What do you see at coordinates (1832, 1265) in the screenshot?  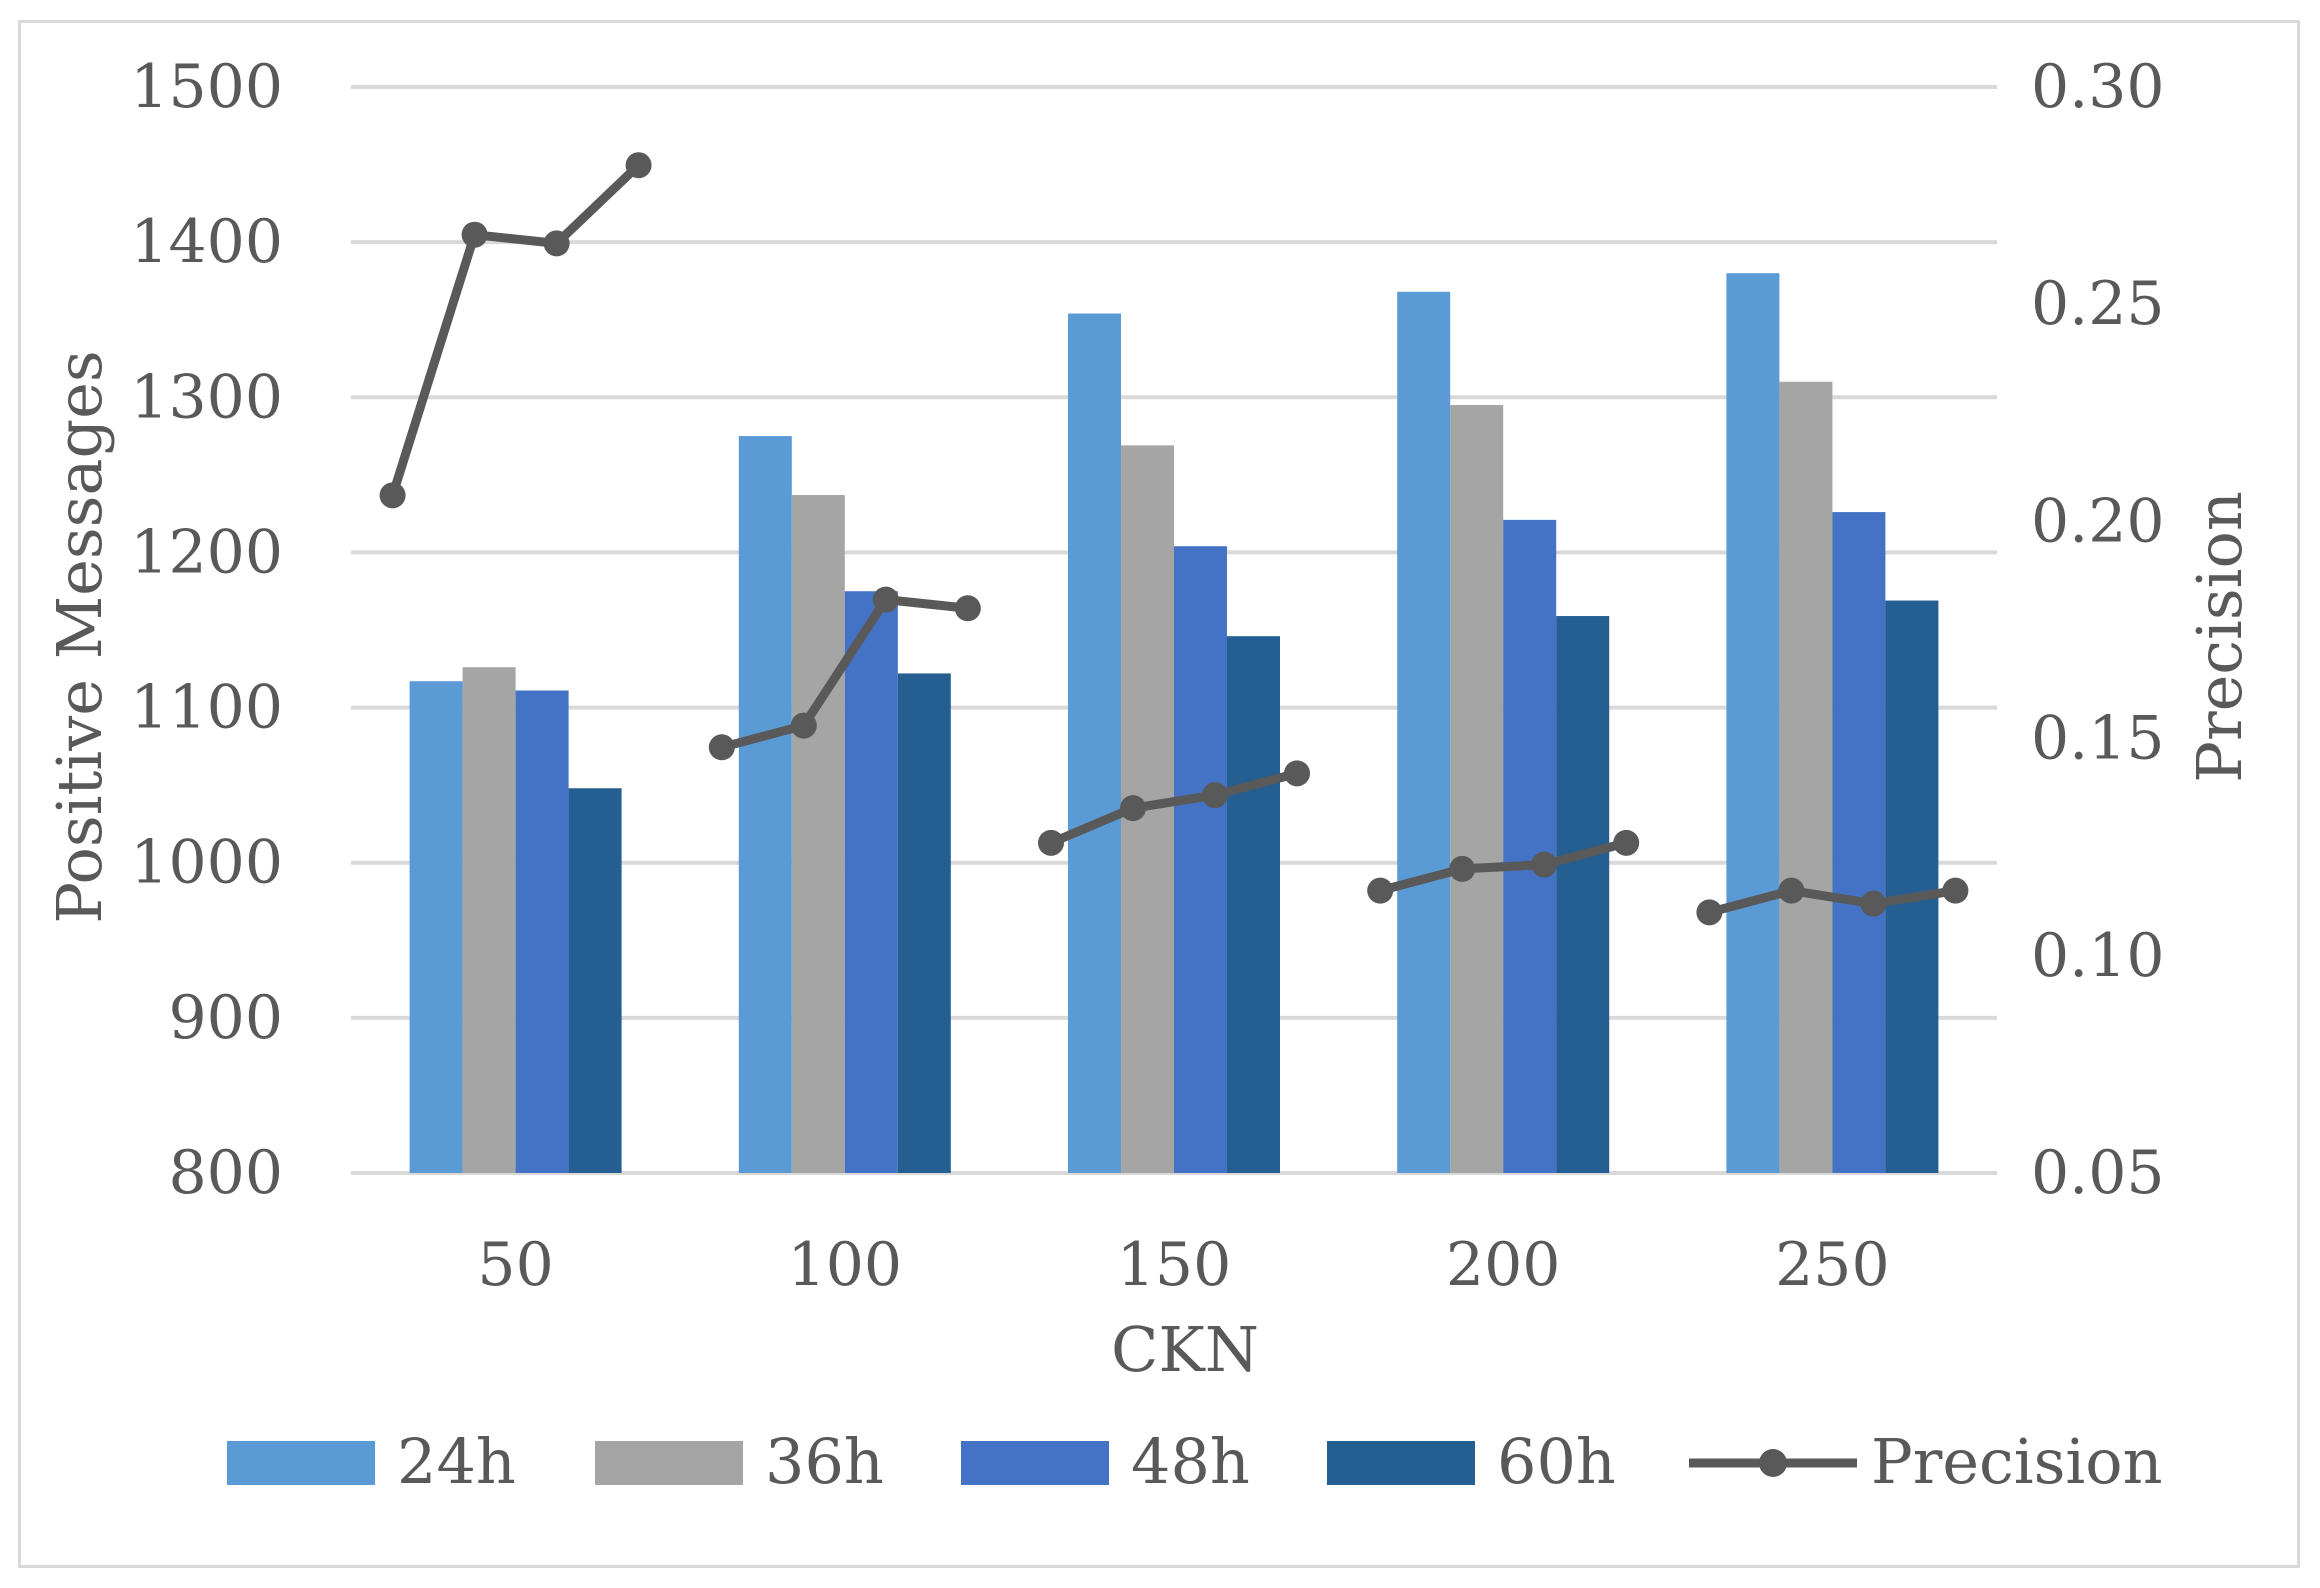 I see `x-tick-label: 250` at bounding box center [1832, 1265].